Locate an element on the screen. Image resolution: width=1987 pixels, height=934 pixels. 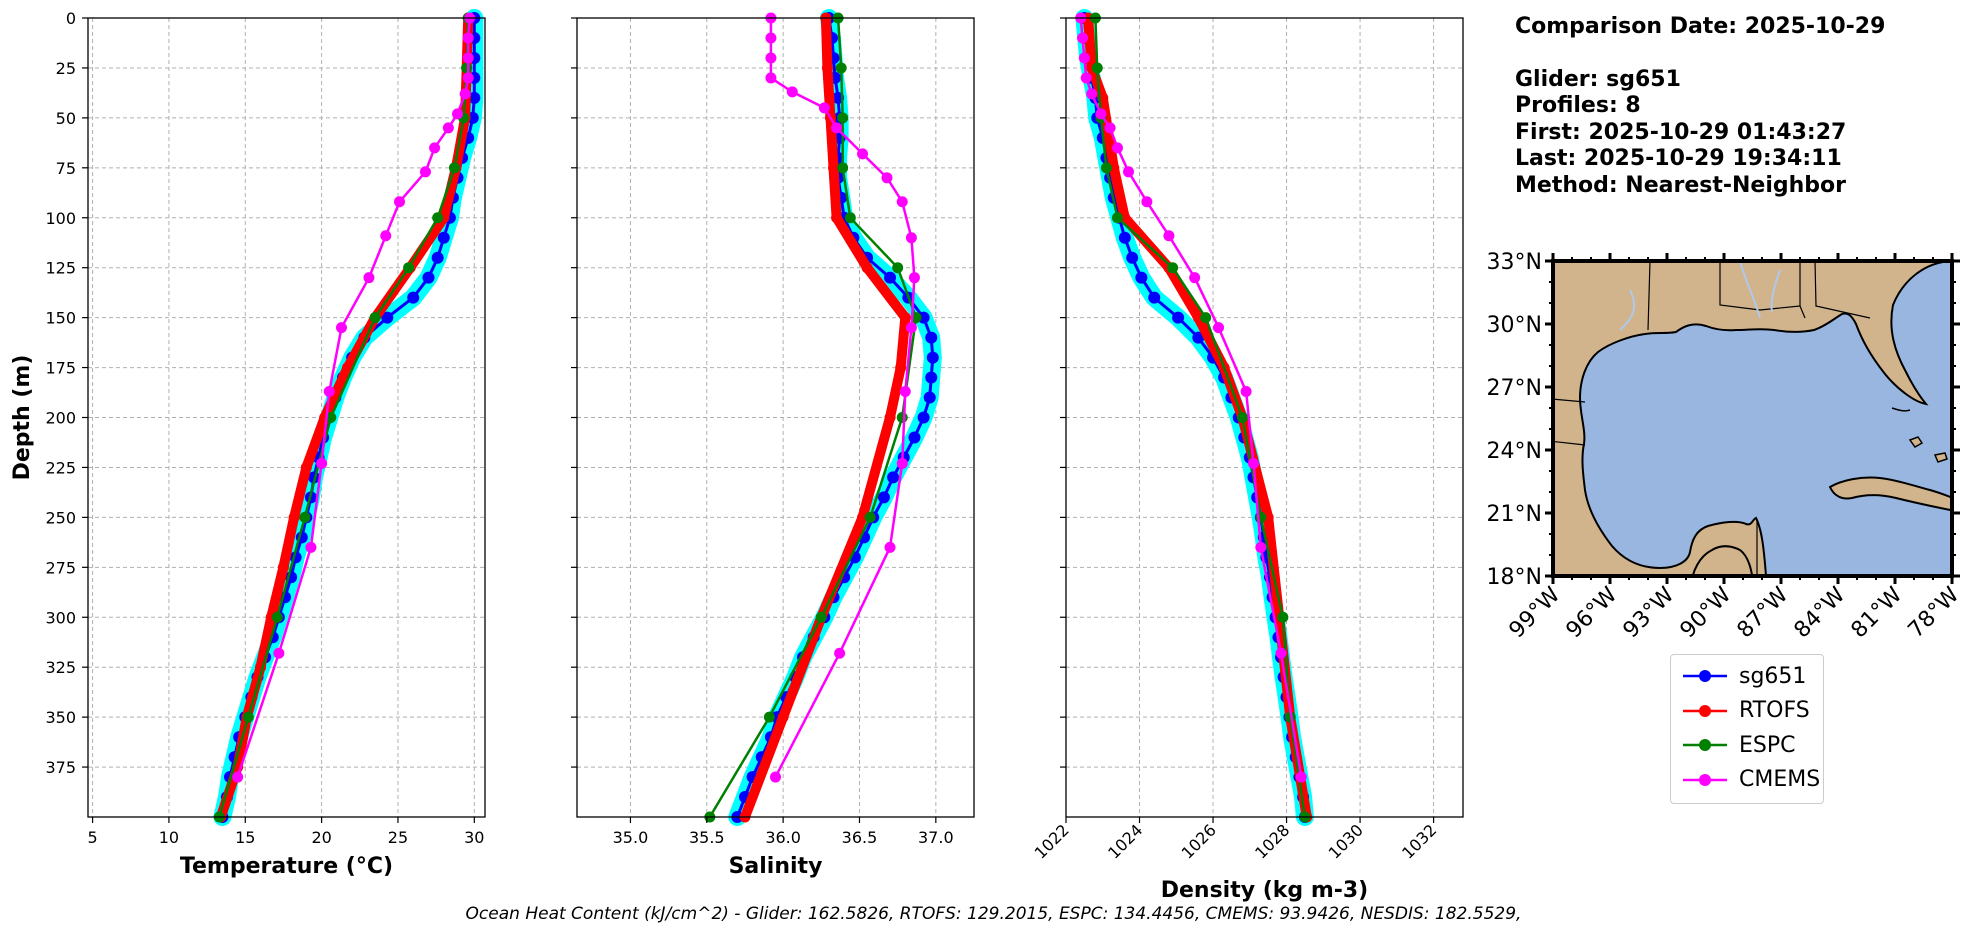
map-lat-label: 30°N is located at coordinates (1514, 325).